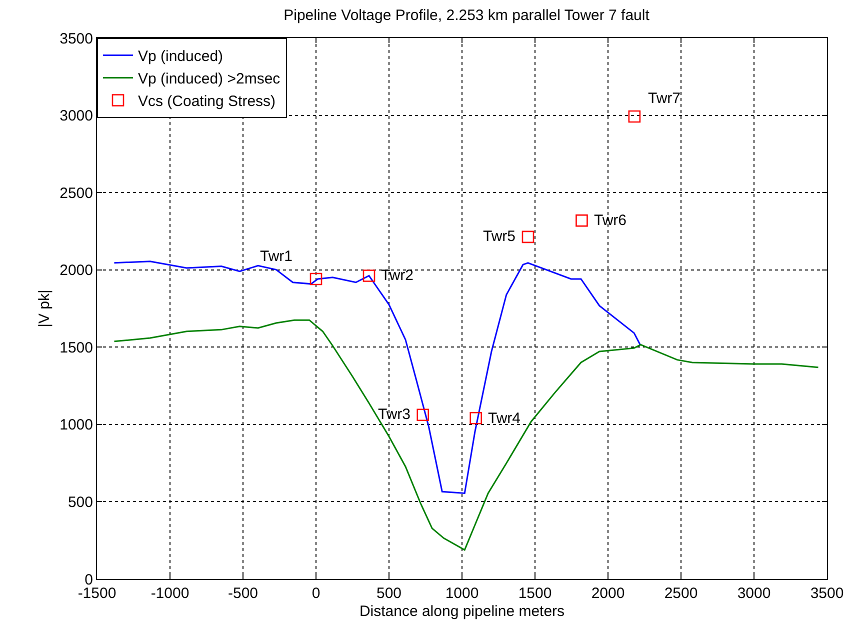  I want to click on annotation: Twr7, so click(664, 98).